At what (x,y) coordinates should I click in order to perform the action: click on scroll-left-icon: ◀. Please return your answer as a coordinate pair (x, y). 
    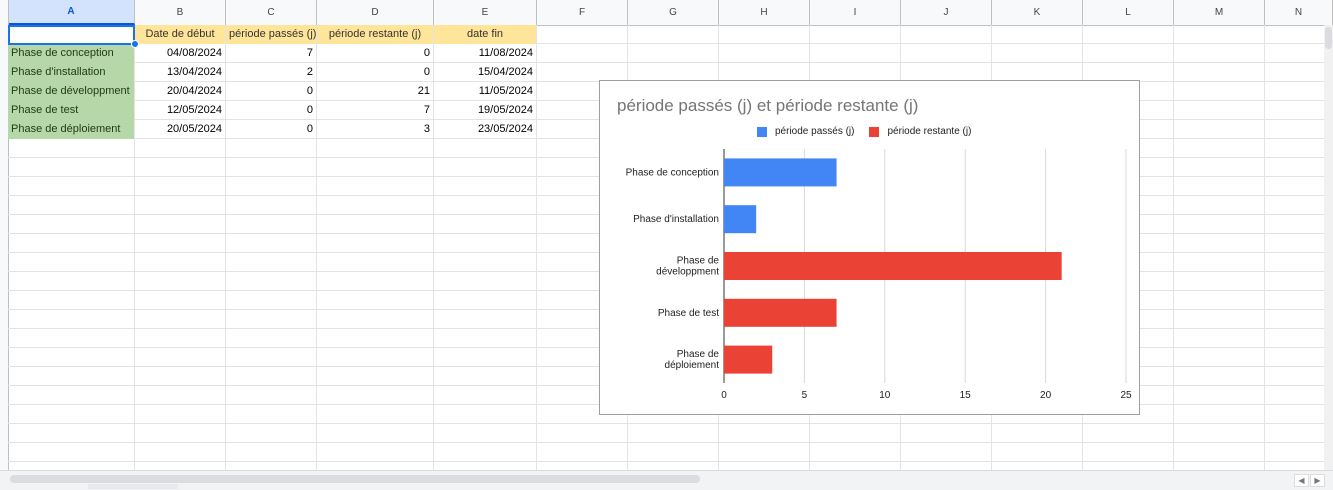
    Looking at the image, I should click on (1301, 480).